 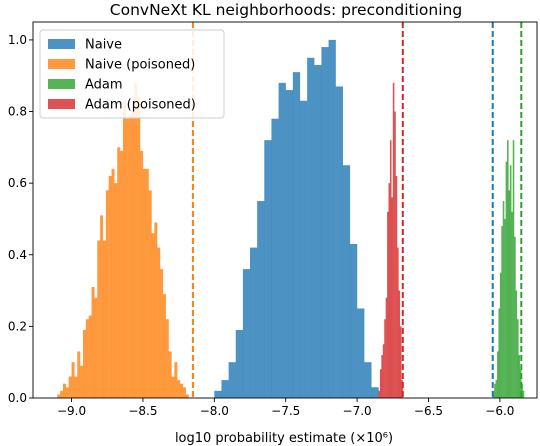 I want to click on y-axis: 0.0 0.2 0.4 0.6 0.8 1.0, so click(x=20, y=219).